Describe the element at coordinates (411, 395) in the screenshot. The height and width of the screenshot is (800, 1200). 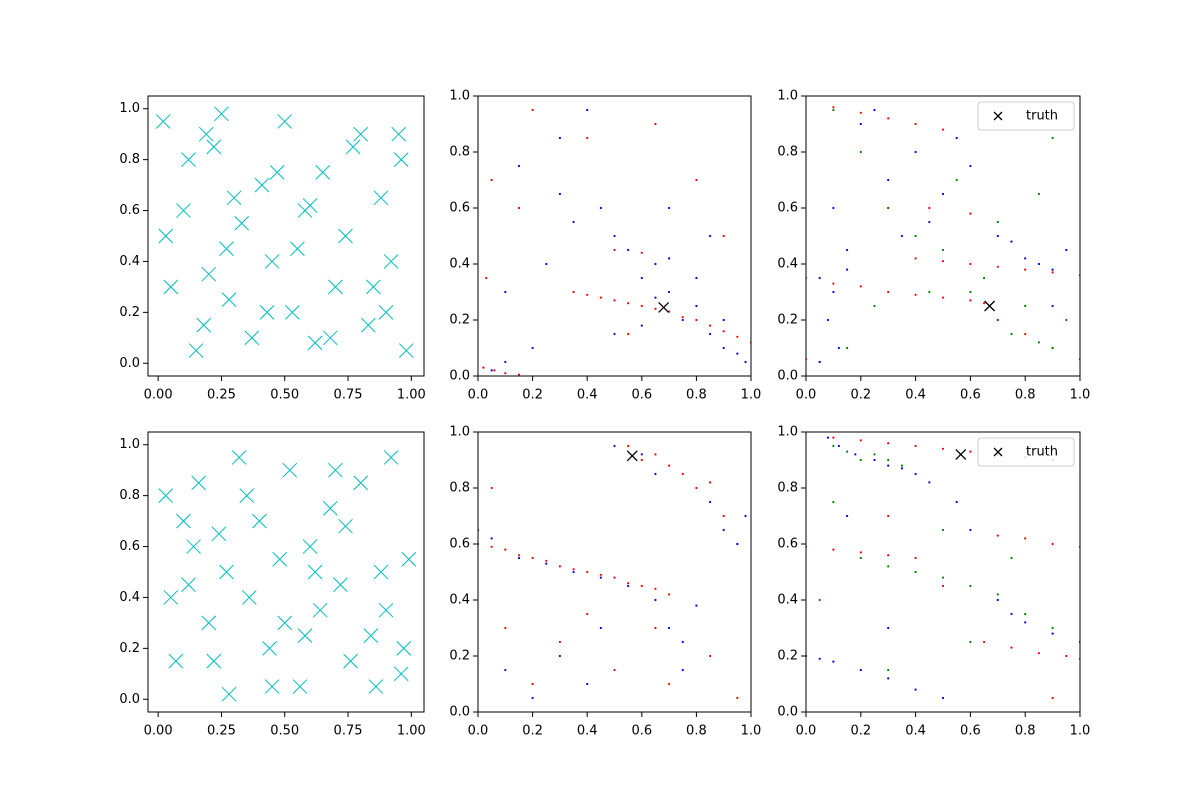
I see `x-tick-label: 1.00` at that location.